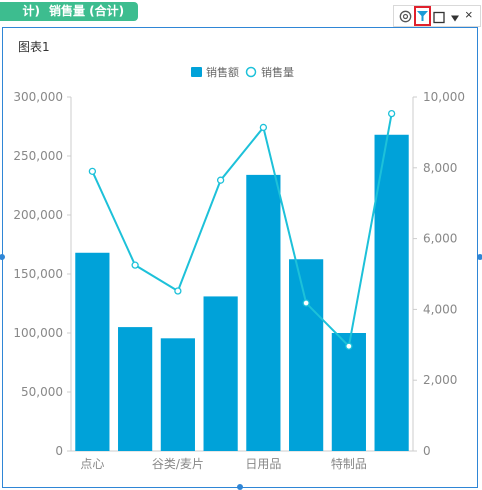  What do you see at coordinates (42, 392) in the screenshot?
I see `y-left-tick-label: 50,000` at bounding box center [42, 392].